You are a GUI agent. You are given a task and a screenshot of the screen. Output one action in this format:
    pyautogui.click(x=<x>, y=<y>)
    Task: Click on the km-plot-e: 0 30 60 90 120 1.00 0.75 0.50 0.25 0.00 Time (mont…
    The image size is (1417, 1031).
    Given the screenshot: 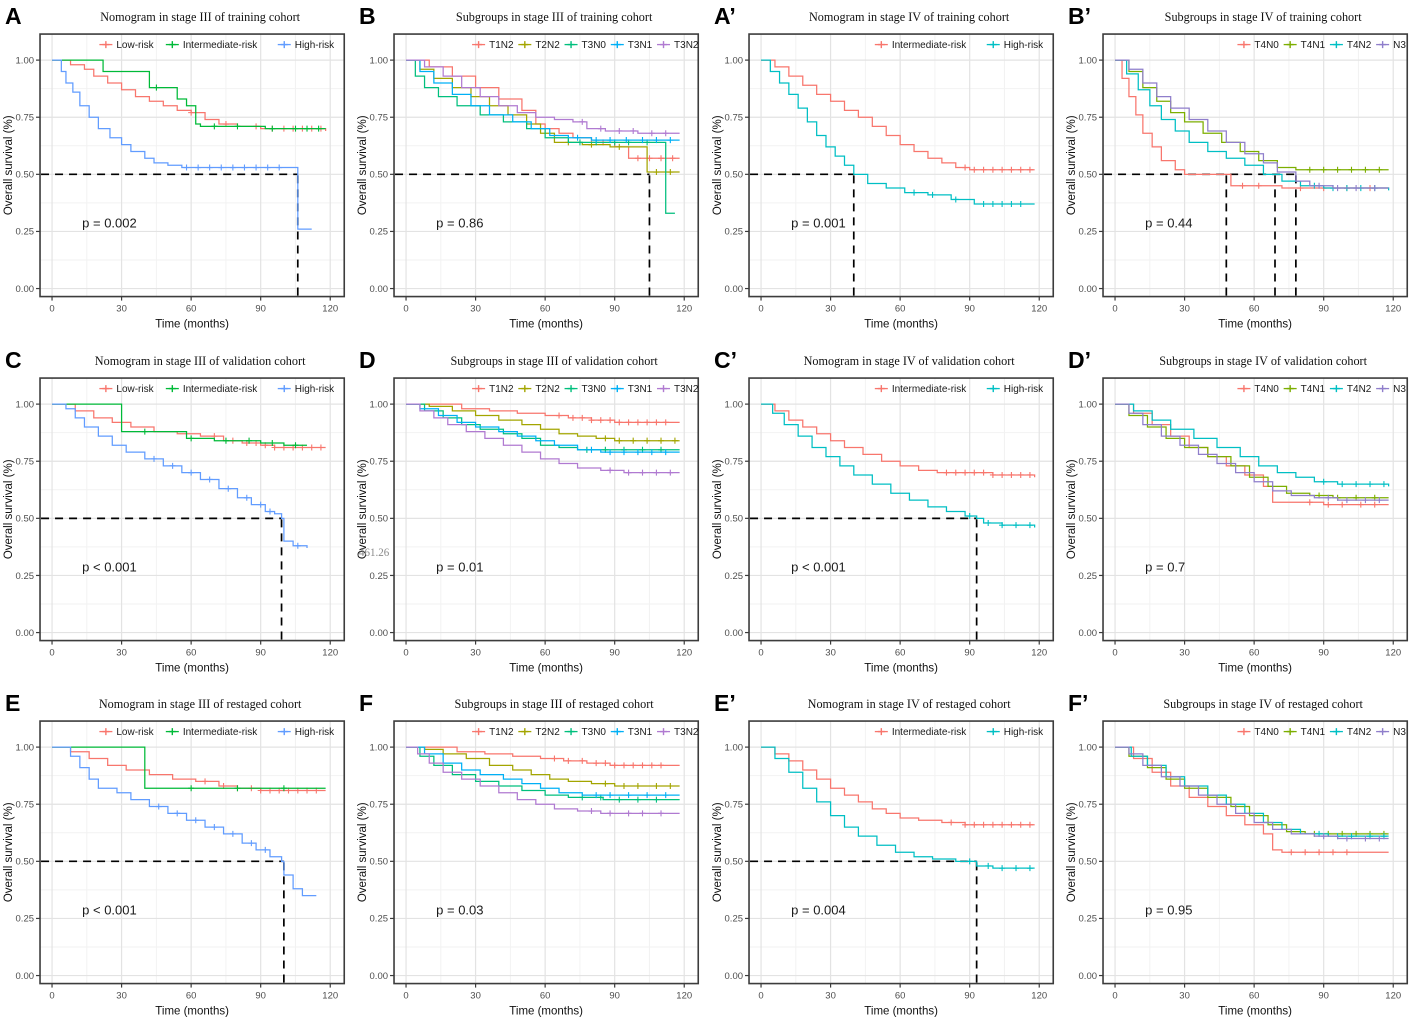 What is the action you would take?
    pyautogui.click(x=174, y=854)
    